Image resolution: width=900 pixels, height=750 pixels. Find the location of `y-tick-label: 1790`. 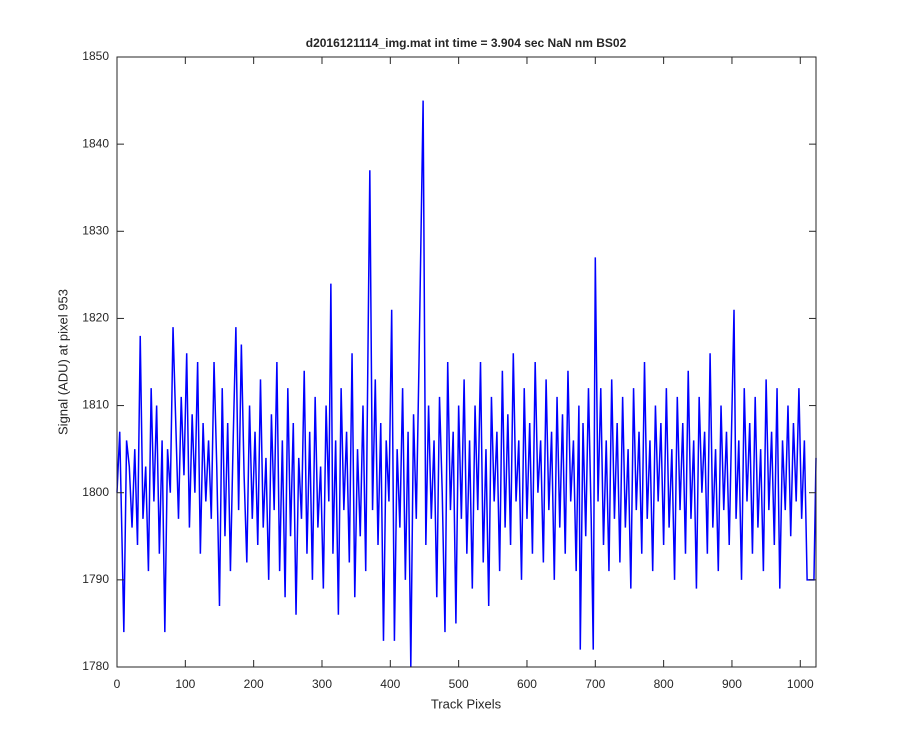

y-tick-label: 1790 is located at coordinates (95, 579).